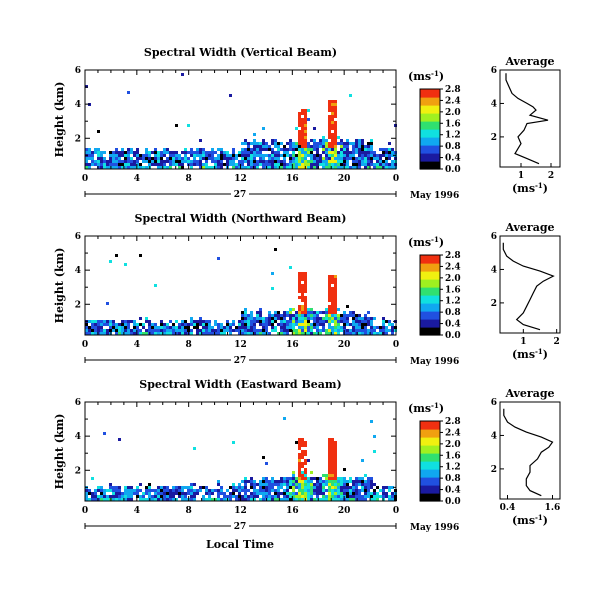 This screenshot has height=598, width=611. Describe the element at coordinates (240, 384) in the screenshot. I see `panel-title: Spectral Width (Eastward Beam)` at that location.